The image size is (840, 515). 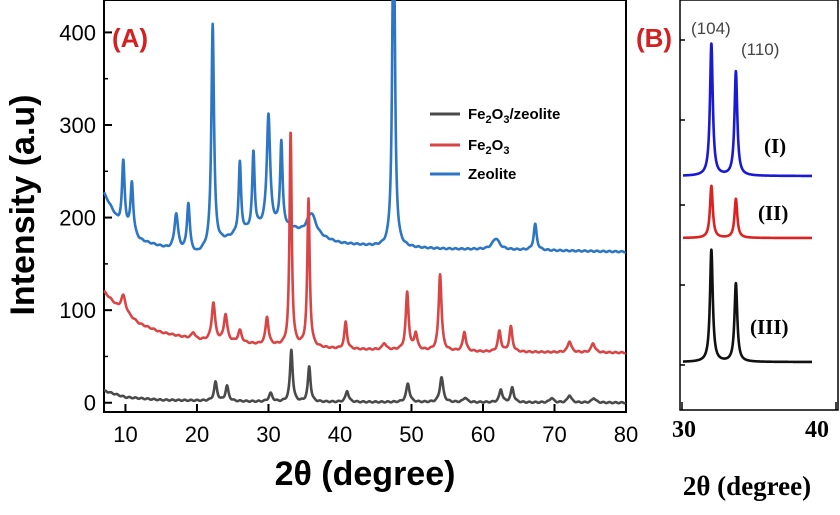 What do you see at coordinates (77, 218) in the screenshot?
I see `y-tick-label: 200` at bounding box center [77, 218].